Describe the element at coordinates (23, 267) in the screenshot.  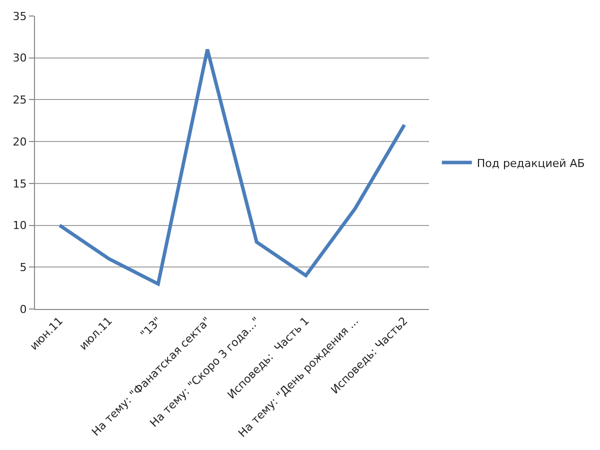
I see `y-tick-label: 5` at that location.